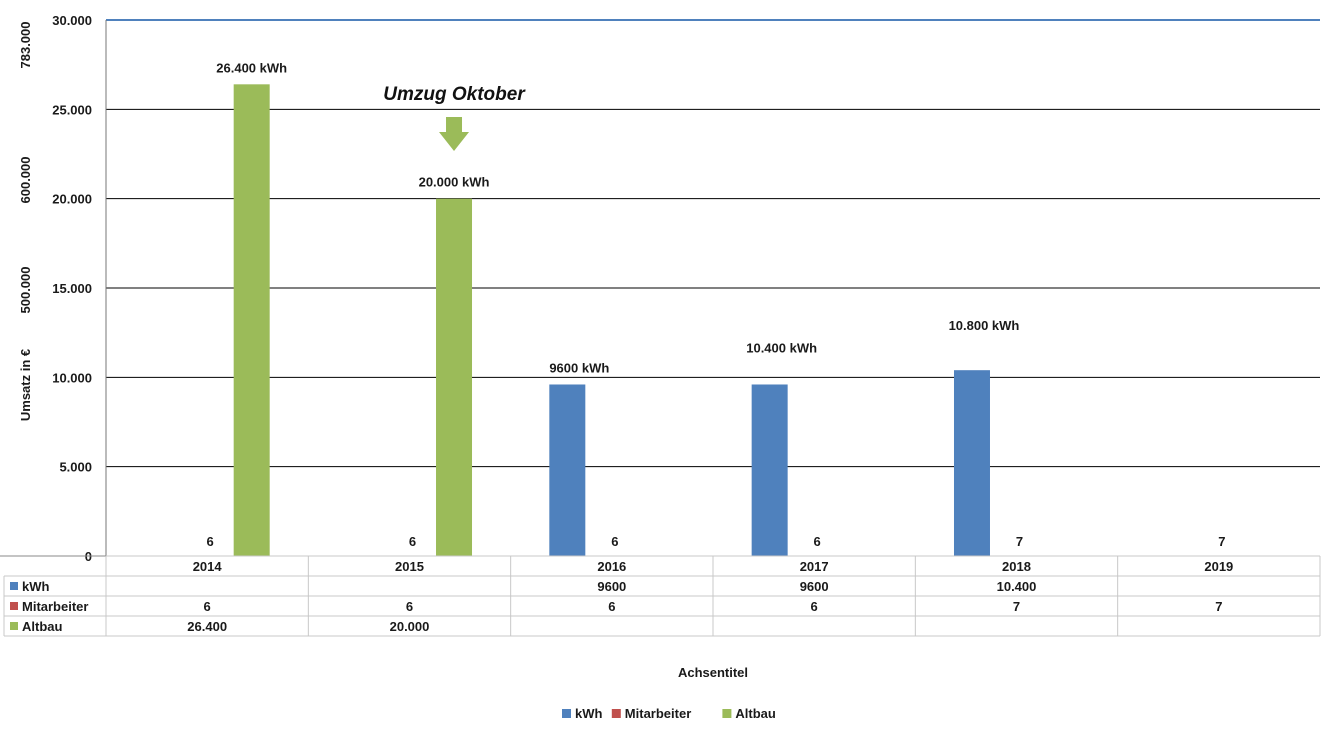 This screenshot has width=1321, height=732. Describe the element at coordinates (251, 67) in the screenshot. I see `bar-data-label: 26.400 kWh` at that location.